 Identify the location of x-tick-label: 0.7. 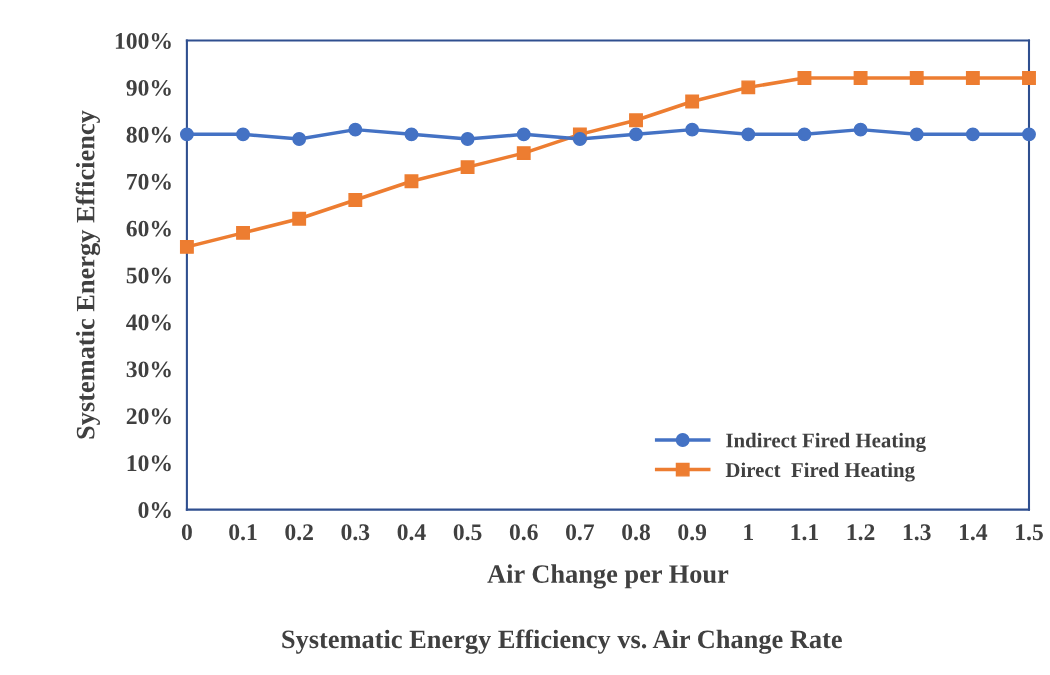
(580, 532).